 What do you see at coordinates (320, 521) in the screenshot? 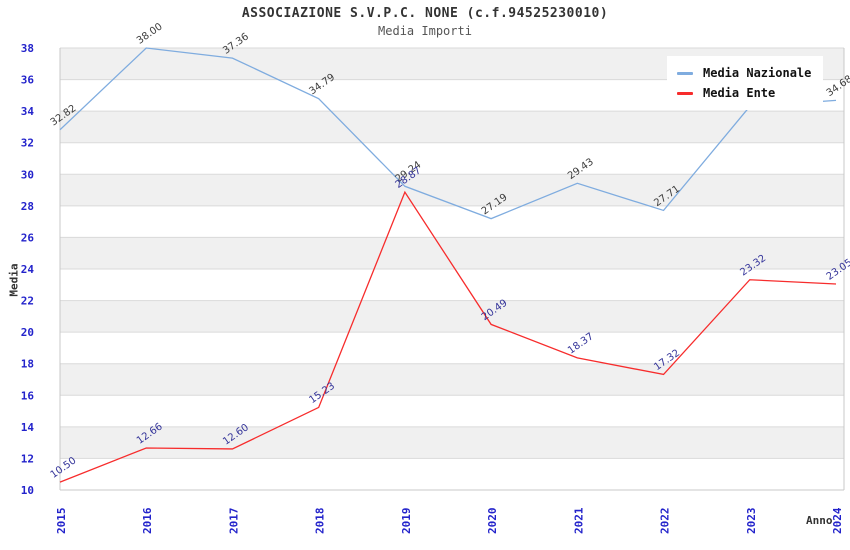
I see `svg-text: 2018` at bounding box center [320, 521].